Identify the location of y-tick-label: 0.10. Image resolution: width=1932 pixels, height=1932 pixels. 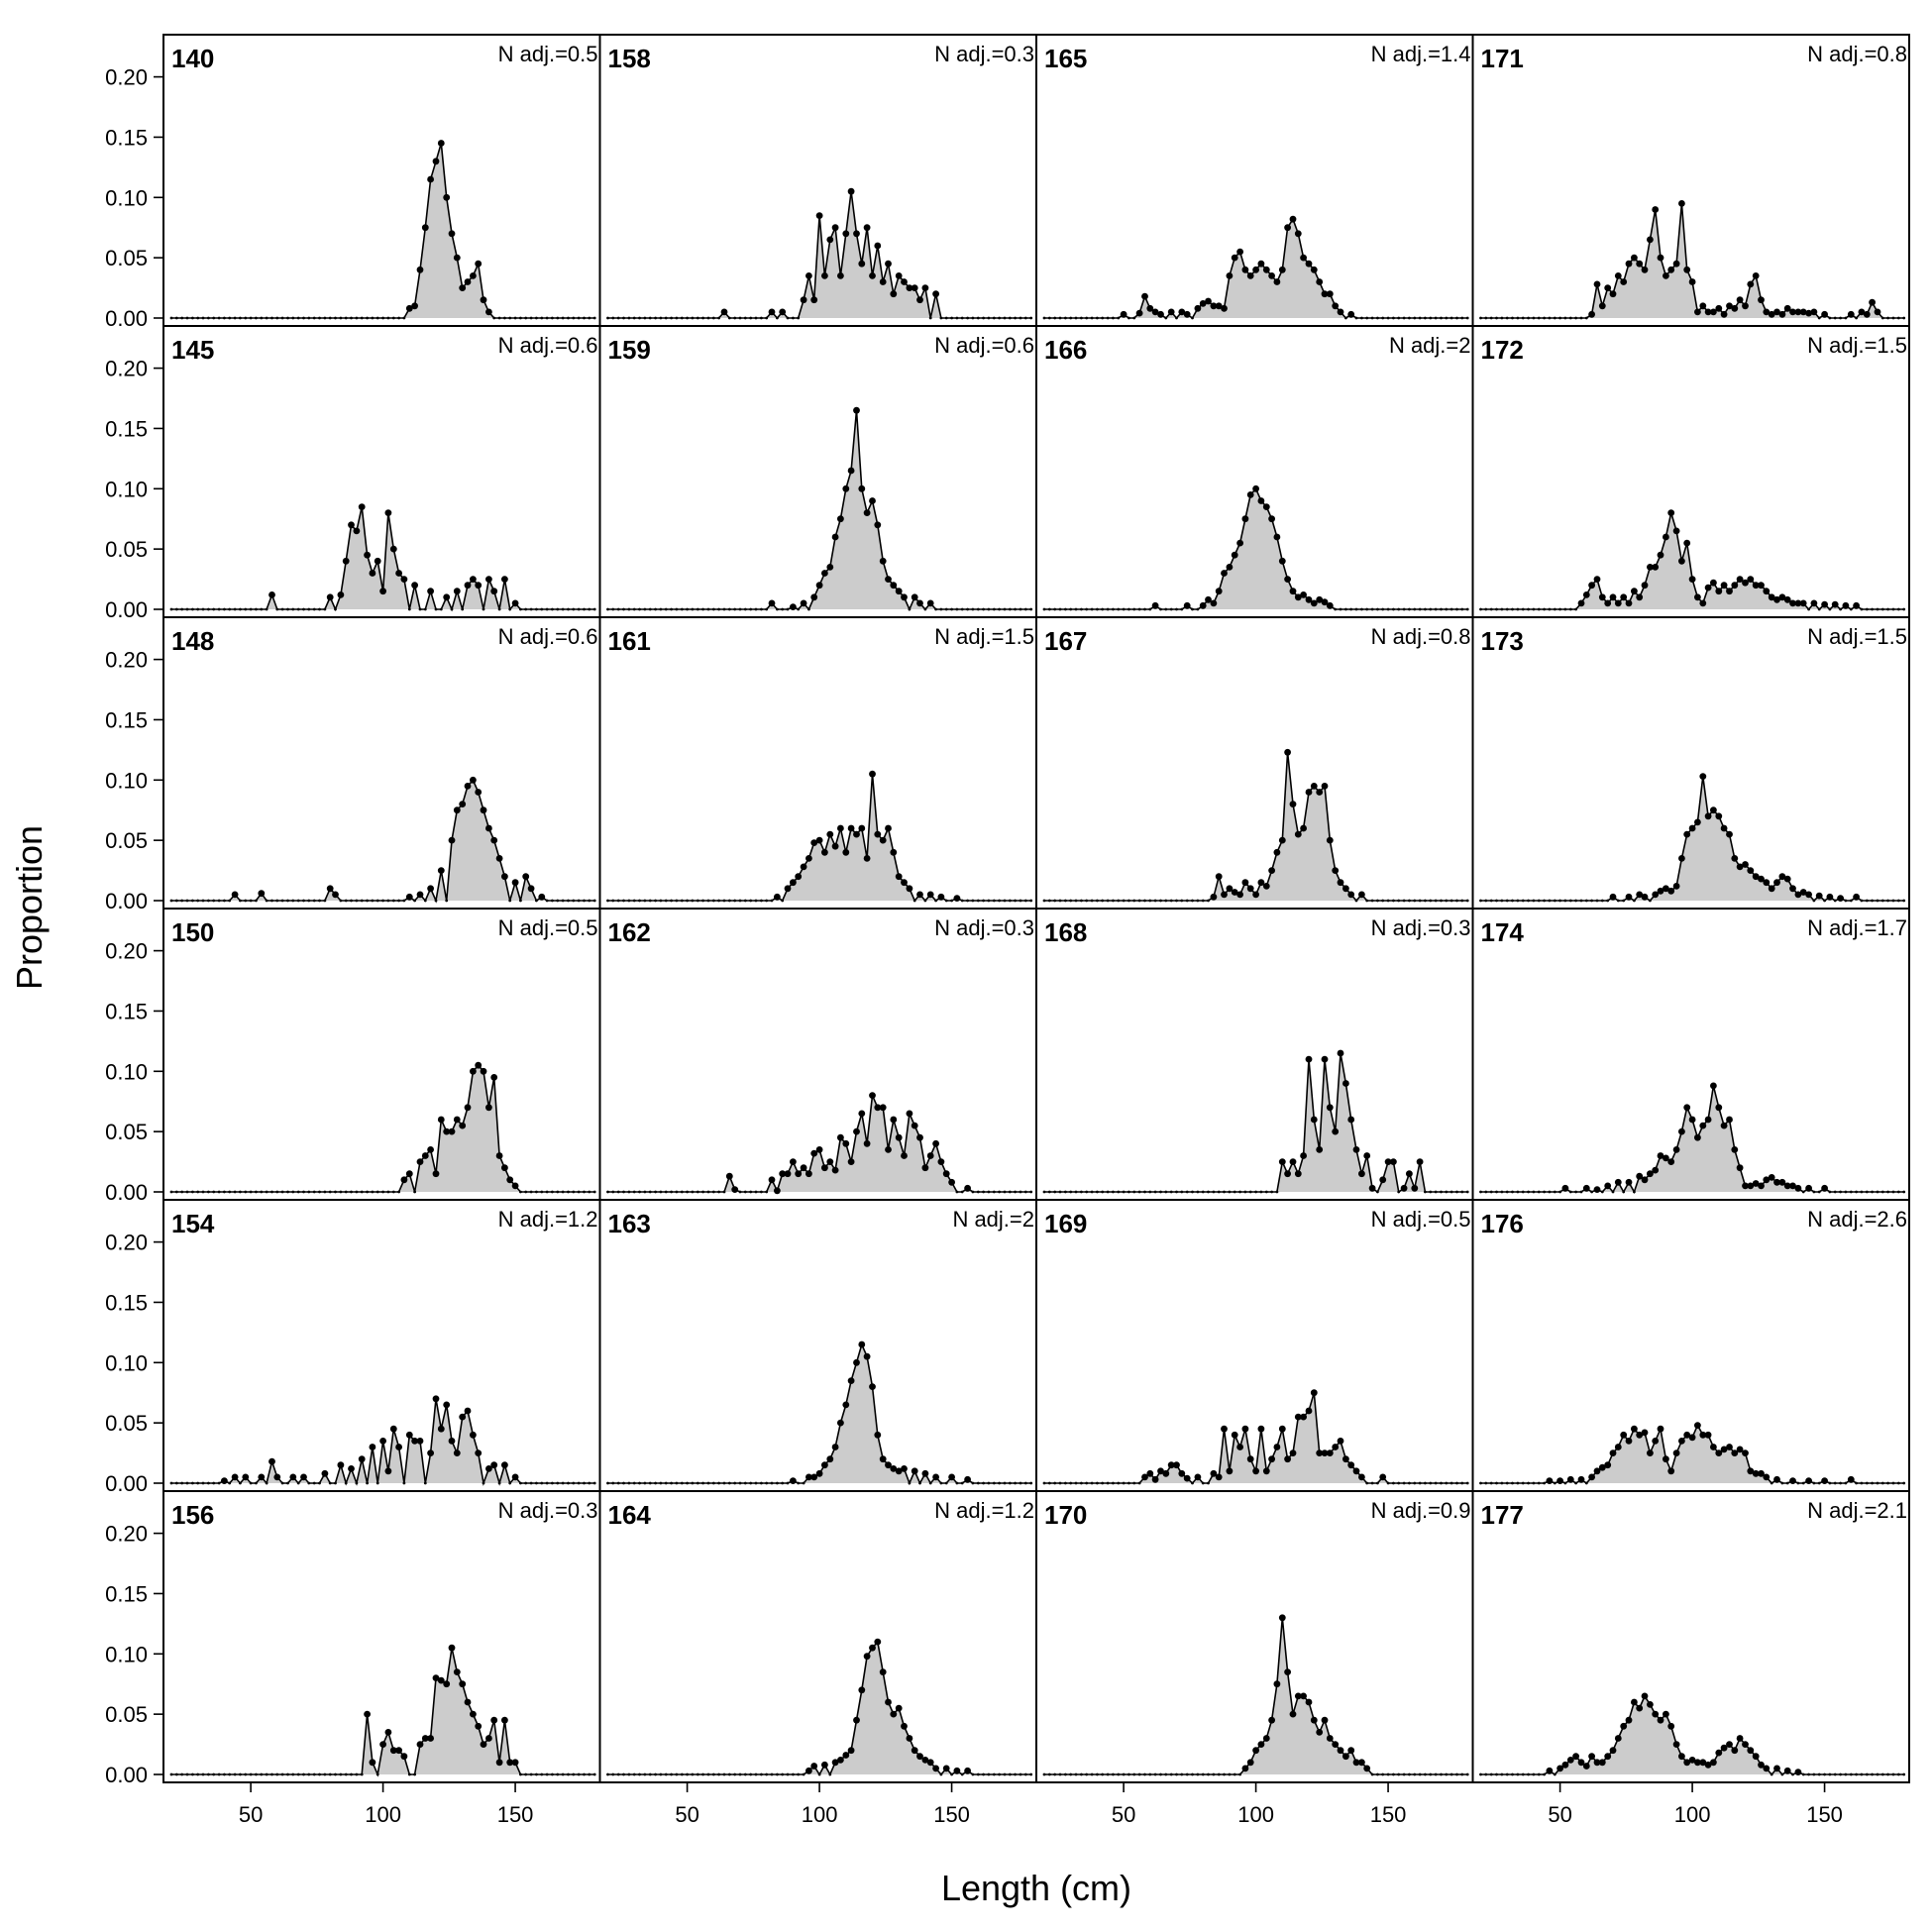
(127, 1362).